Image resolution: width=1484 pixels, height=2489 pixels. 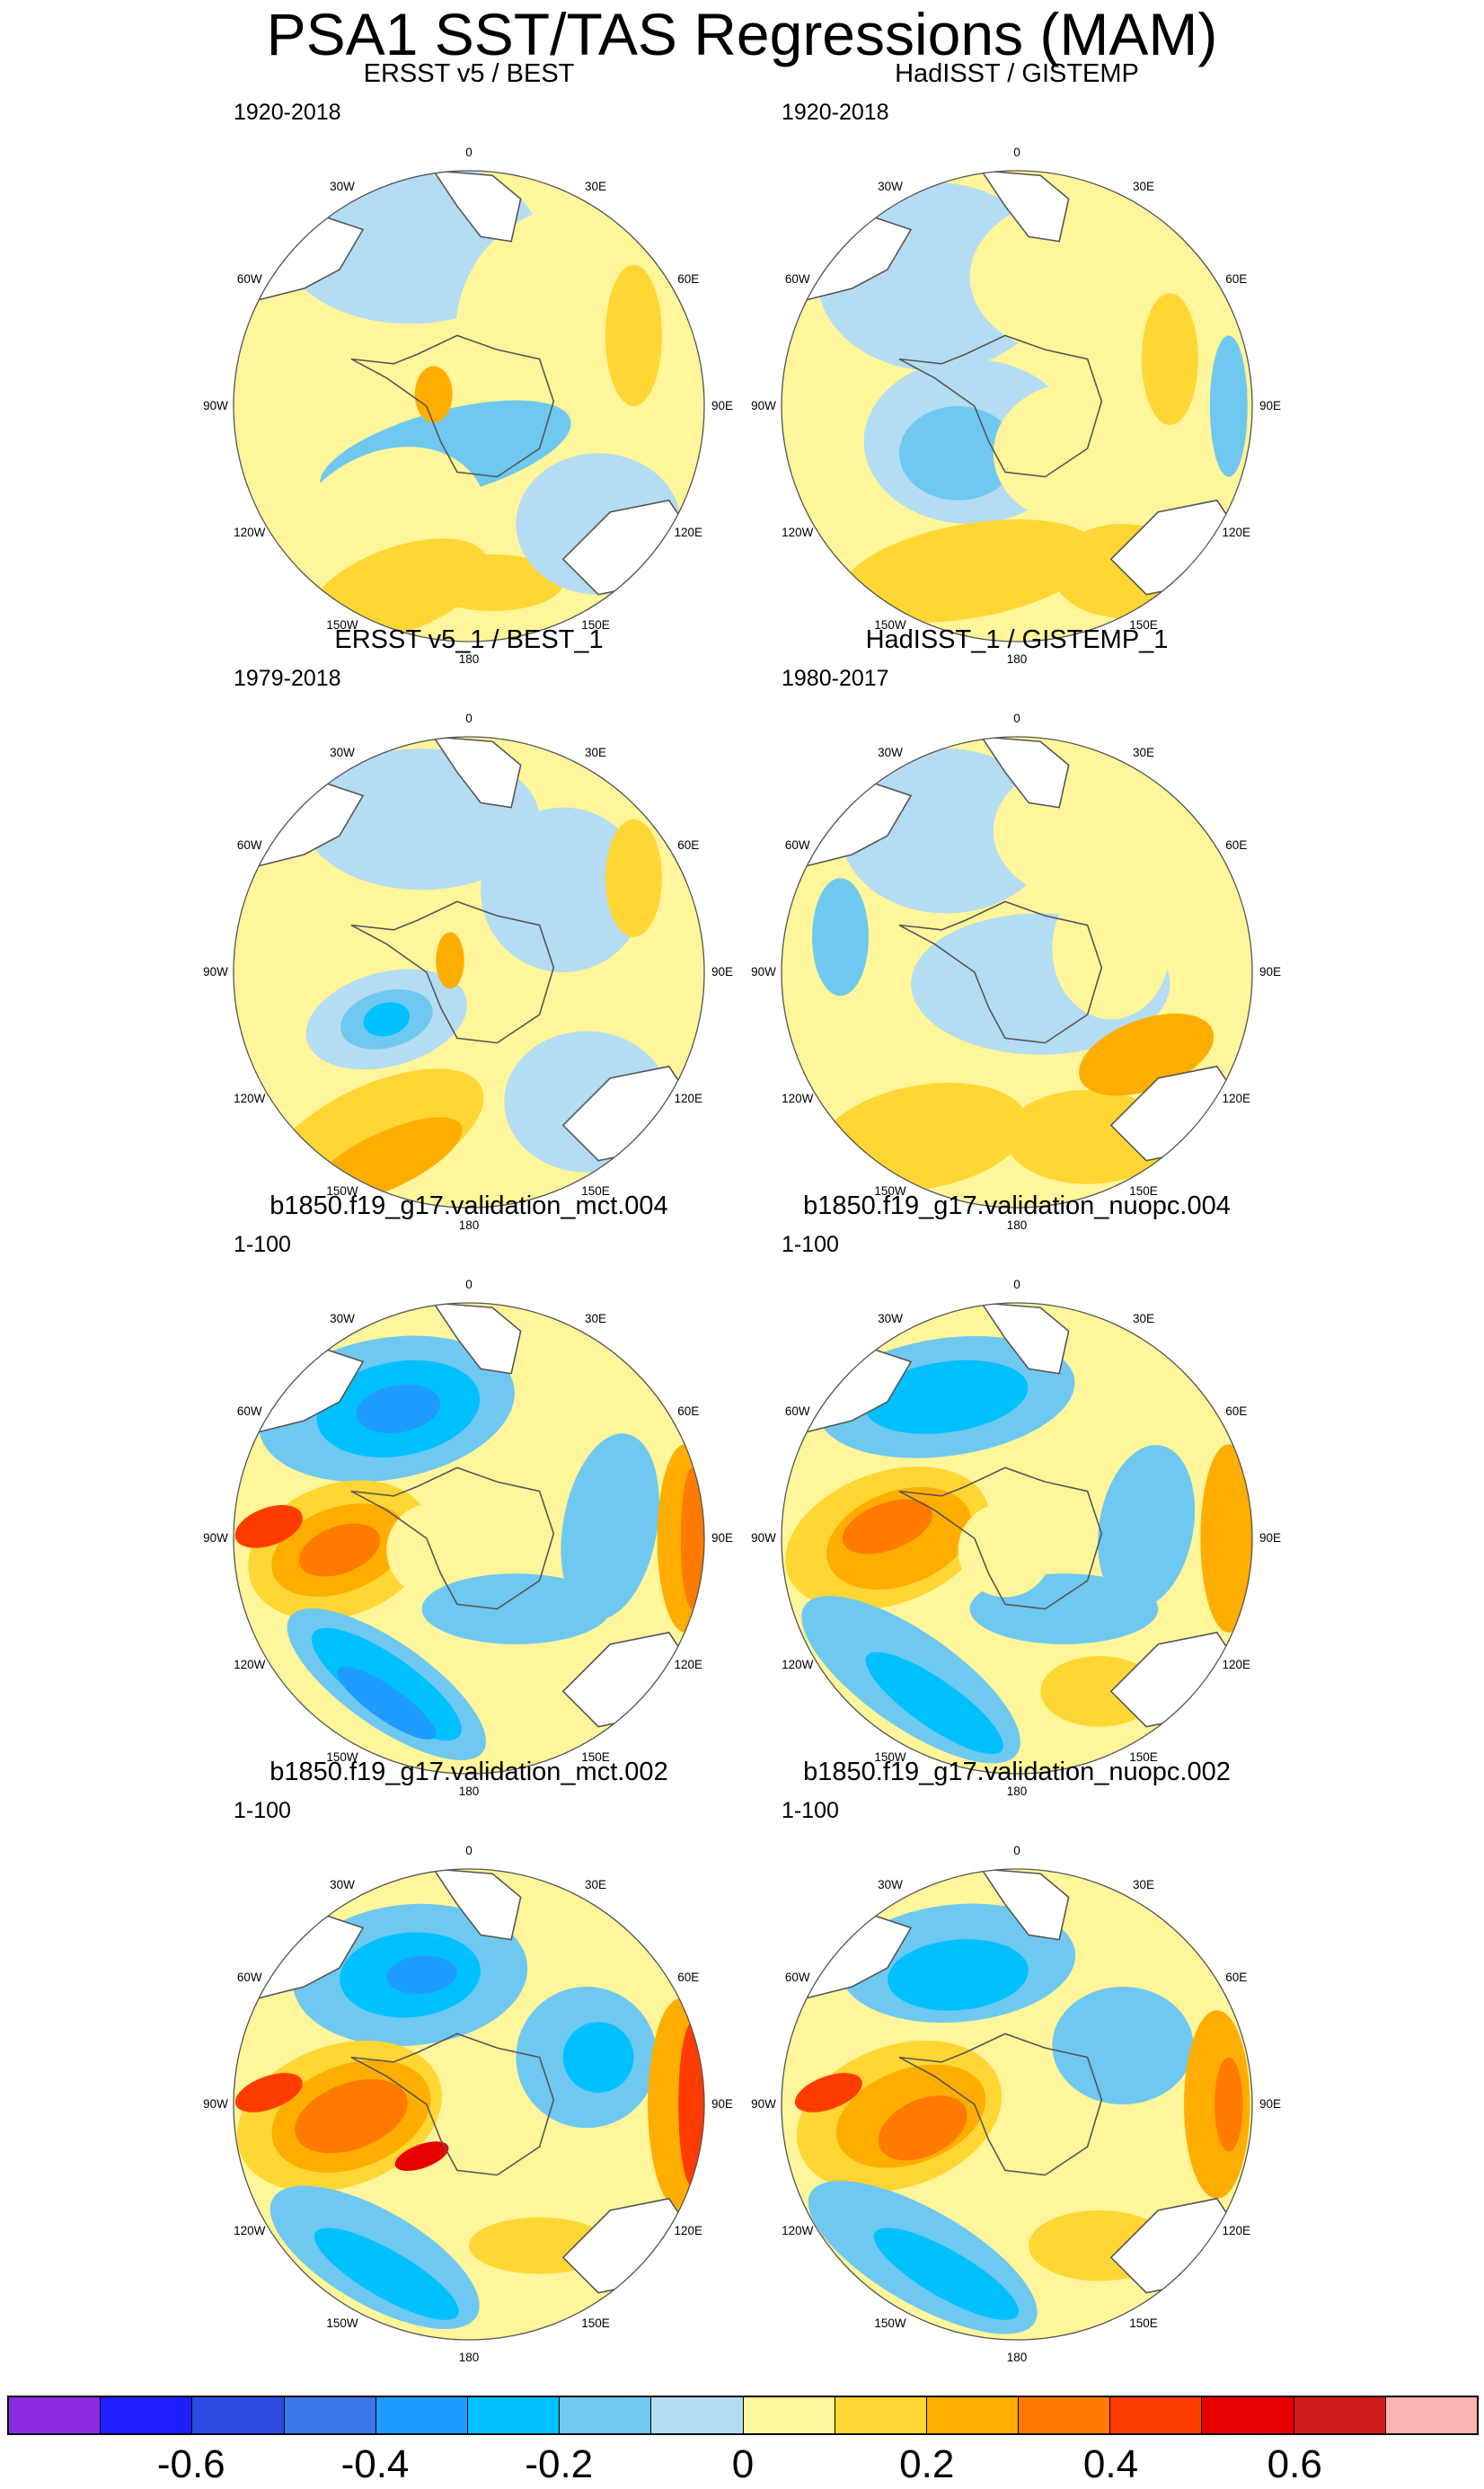 I want to click on panel-title: HadISST / GISTEMP, so click(x=1017, y=73).